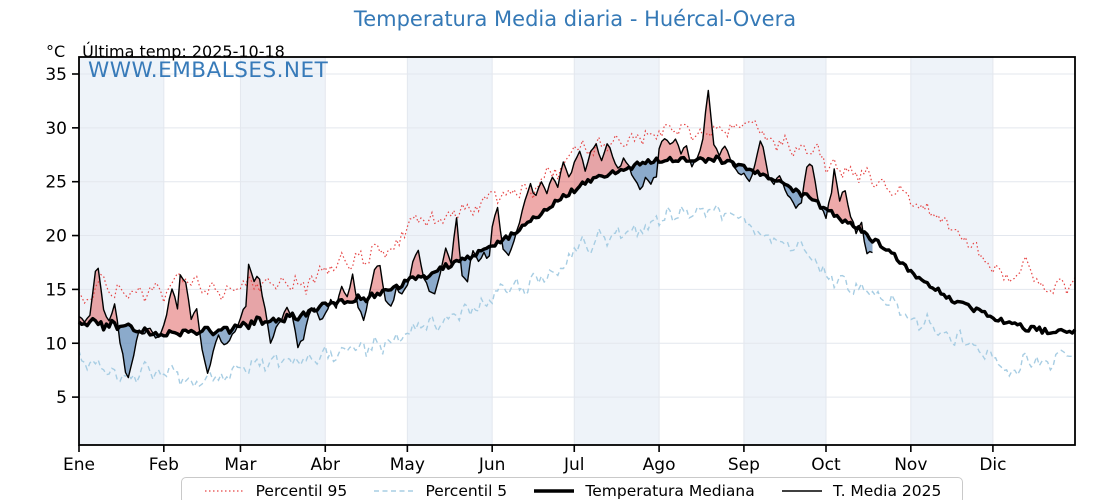  I want to click on legend-label: T. Media 2025, so click(887, 490).